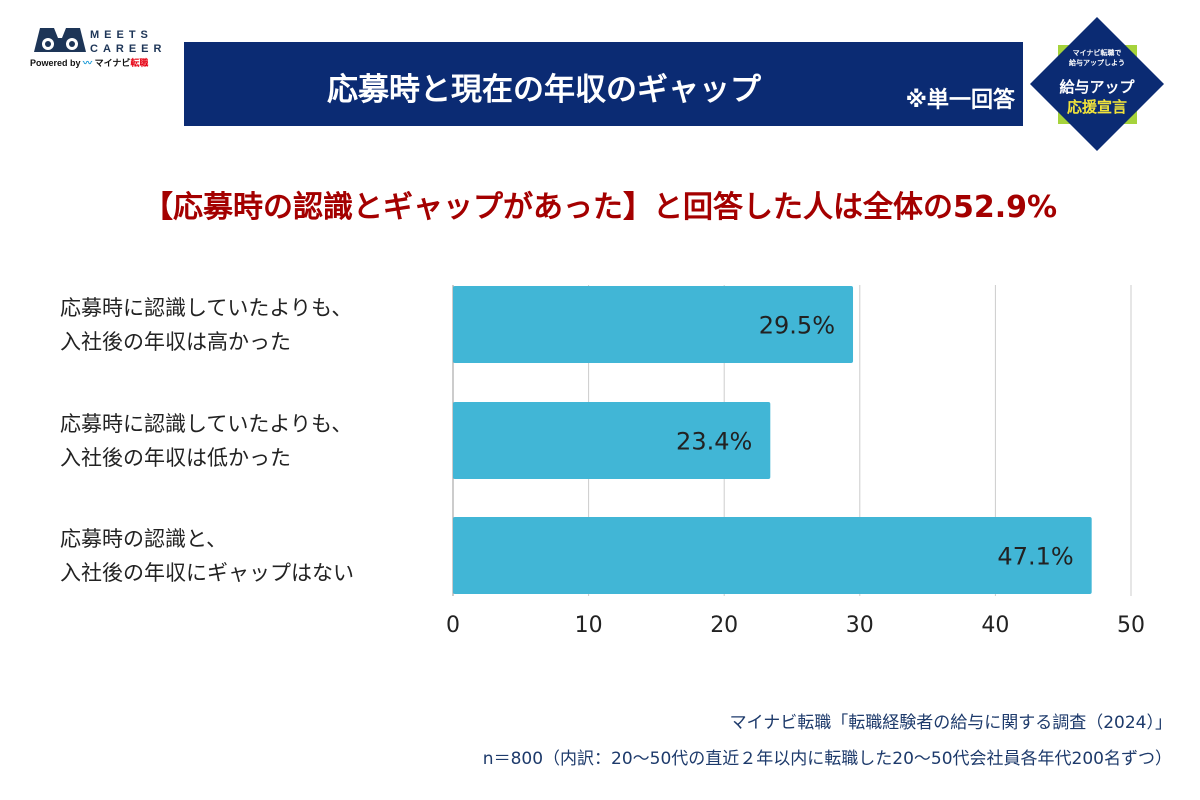 This screenshot has height=800, width=1200. What do you see at coordinates (139, 63) in the screenshot?
I see `partner-suffix: 転職` at bounding box center [139, 63].